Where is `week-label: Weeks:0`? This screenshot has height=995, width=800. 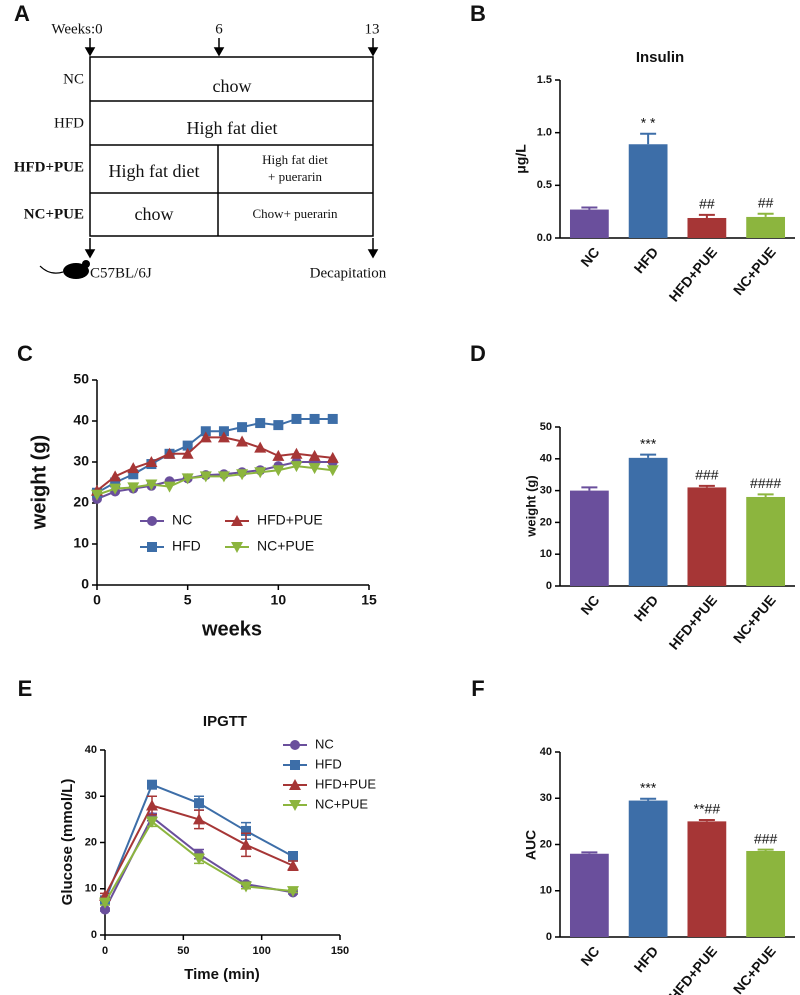
week-label: Weeks:0 is located at coordinates (76, 29).